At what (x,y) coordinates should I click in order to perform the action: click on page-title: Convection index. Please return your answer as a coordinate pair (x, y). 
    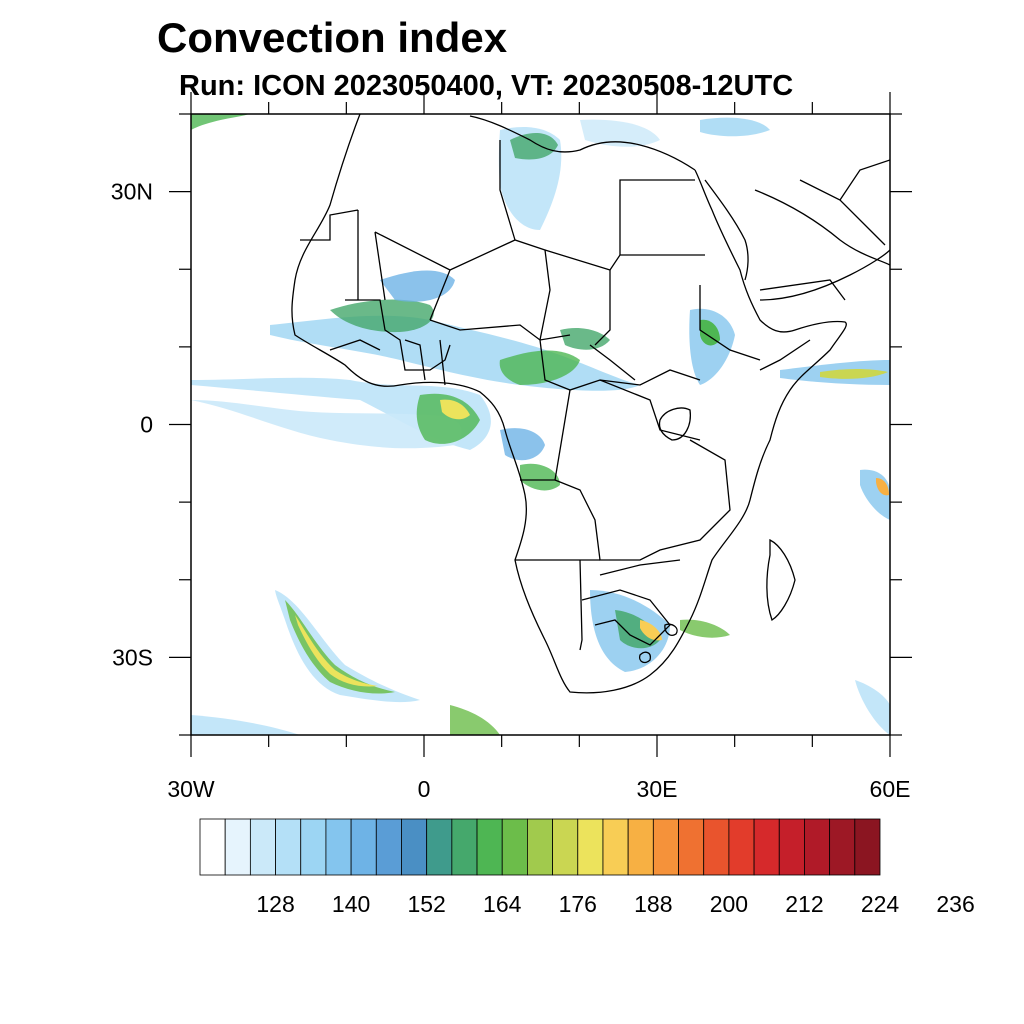
    Looking at the image, I should click on (332, 37).